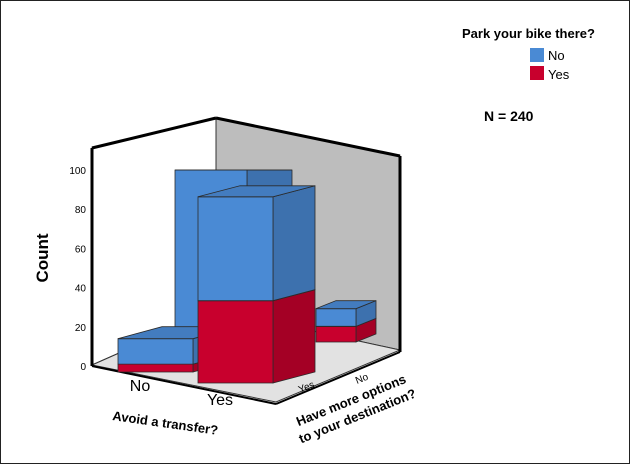 This screenshot has height=464, width=630. What do you see at coordinates (338, 378) in the screenshot?
I see `floor-right-edge` at bounding box center [338, 378].